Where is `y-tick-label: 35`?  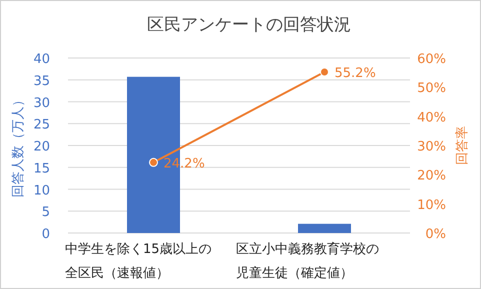 y-tick-label: 35 is located at coordinates (41, 81).